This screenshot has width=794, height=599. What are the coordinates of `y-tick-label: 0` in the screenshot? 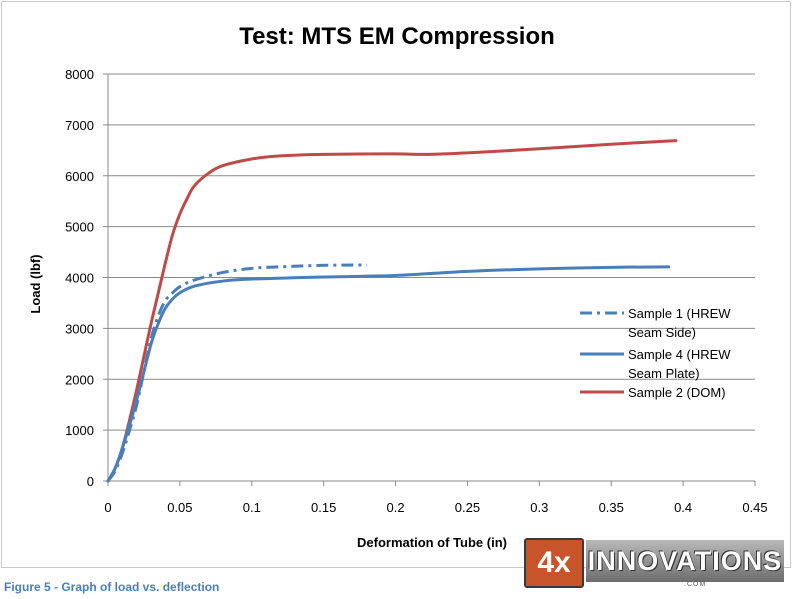 It's located at (90, 481).